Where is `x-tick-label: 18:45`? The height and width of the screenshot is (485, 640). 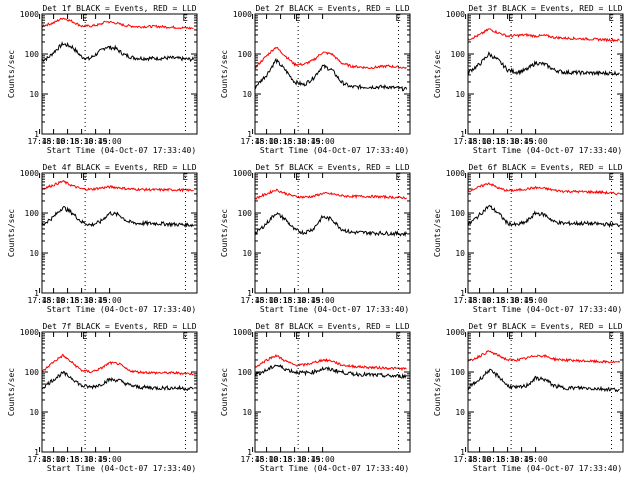
x-tick-label: 18:45 is located at coordinates (96, 300).